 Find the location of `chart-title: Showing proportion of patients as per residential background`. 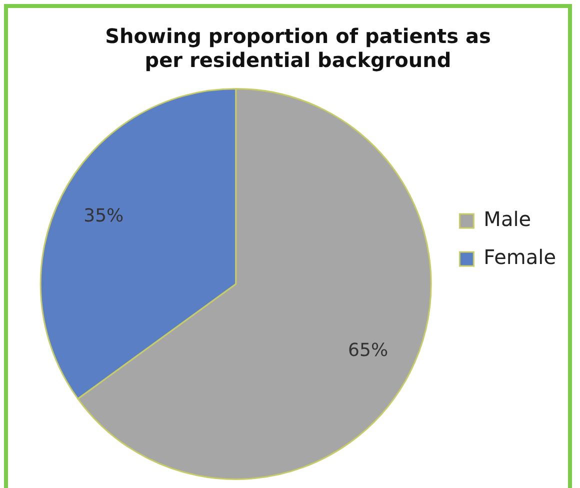

chart-title: Showing proportion of patients as per residential background is located at coordinates (298, 48).